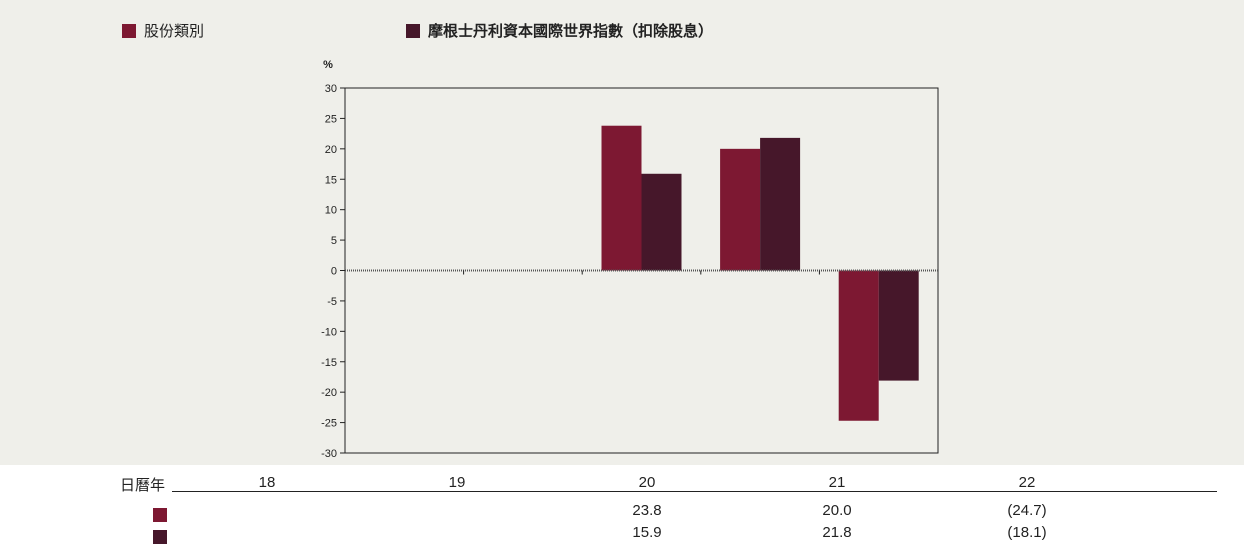 The image size is (1244, 546). I want to click on series2-value-cell: (18.1), so click(1026, 532).